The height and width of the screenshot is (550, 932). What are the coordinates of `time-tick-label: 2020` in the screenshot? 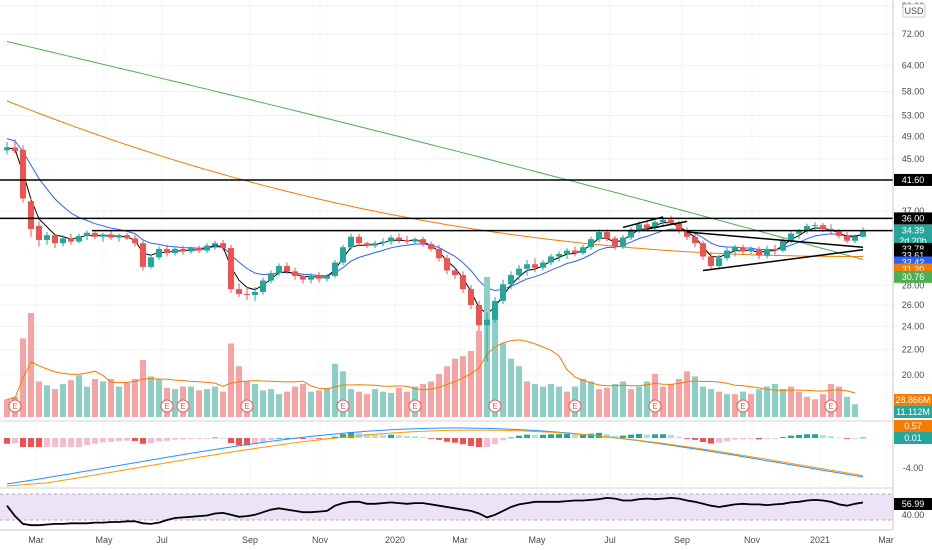 It's located at (395, 540).